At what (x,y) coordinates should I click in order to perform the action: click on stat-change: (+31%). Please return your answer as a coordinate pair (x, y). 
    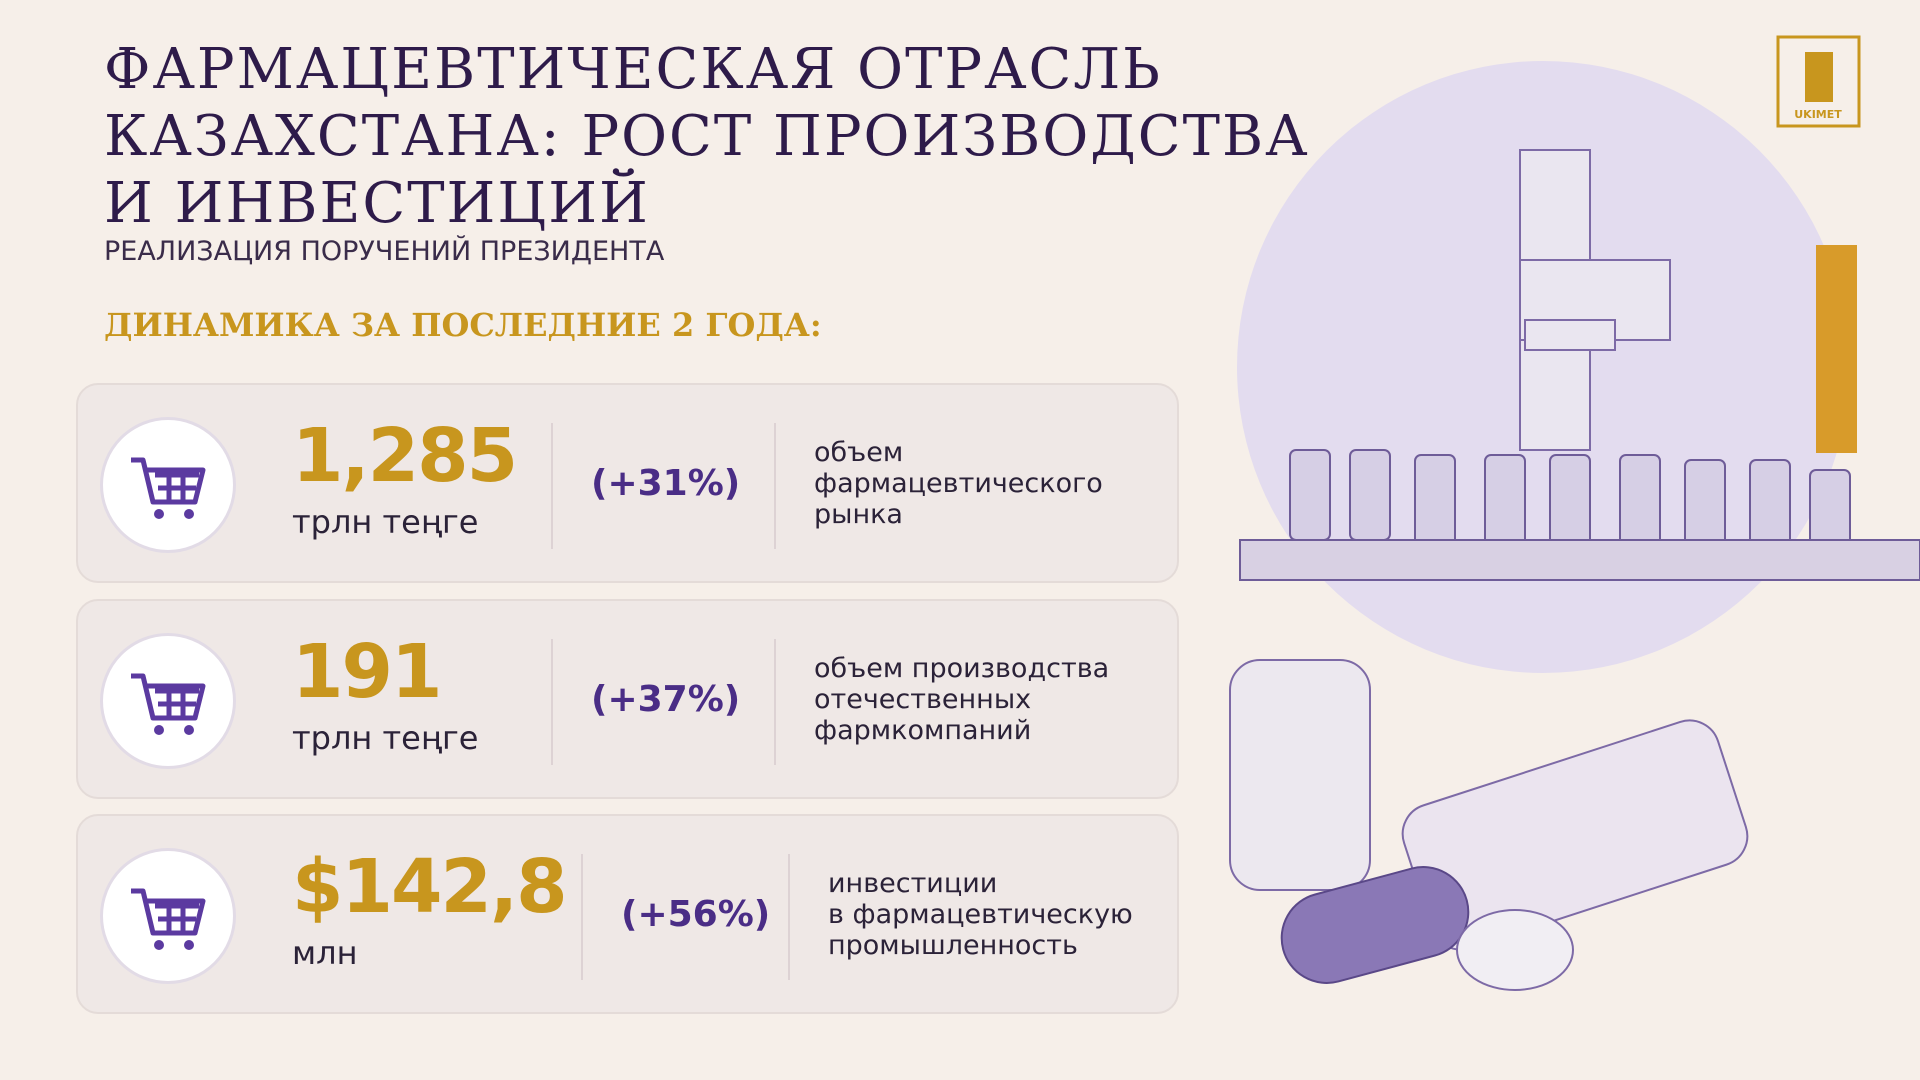
    Looking at the image, I should click on (666, 483).